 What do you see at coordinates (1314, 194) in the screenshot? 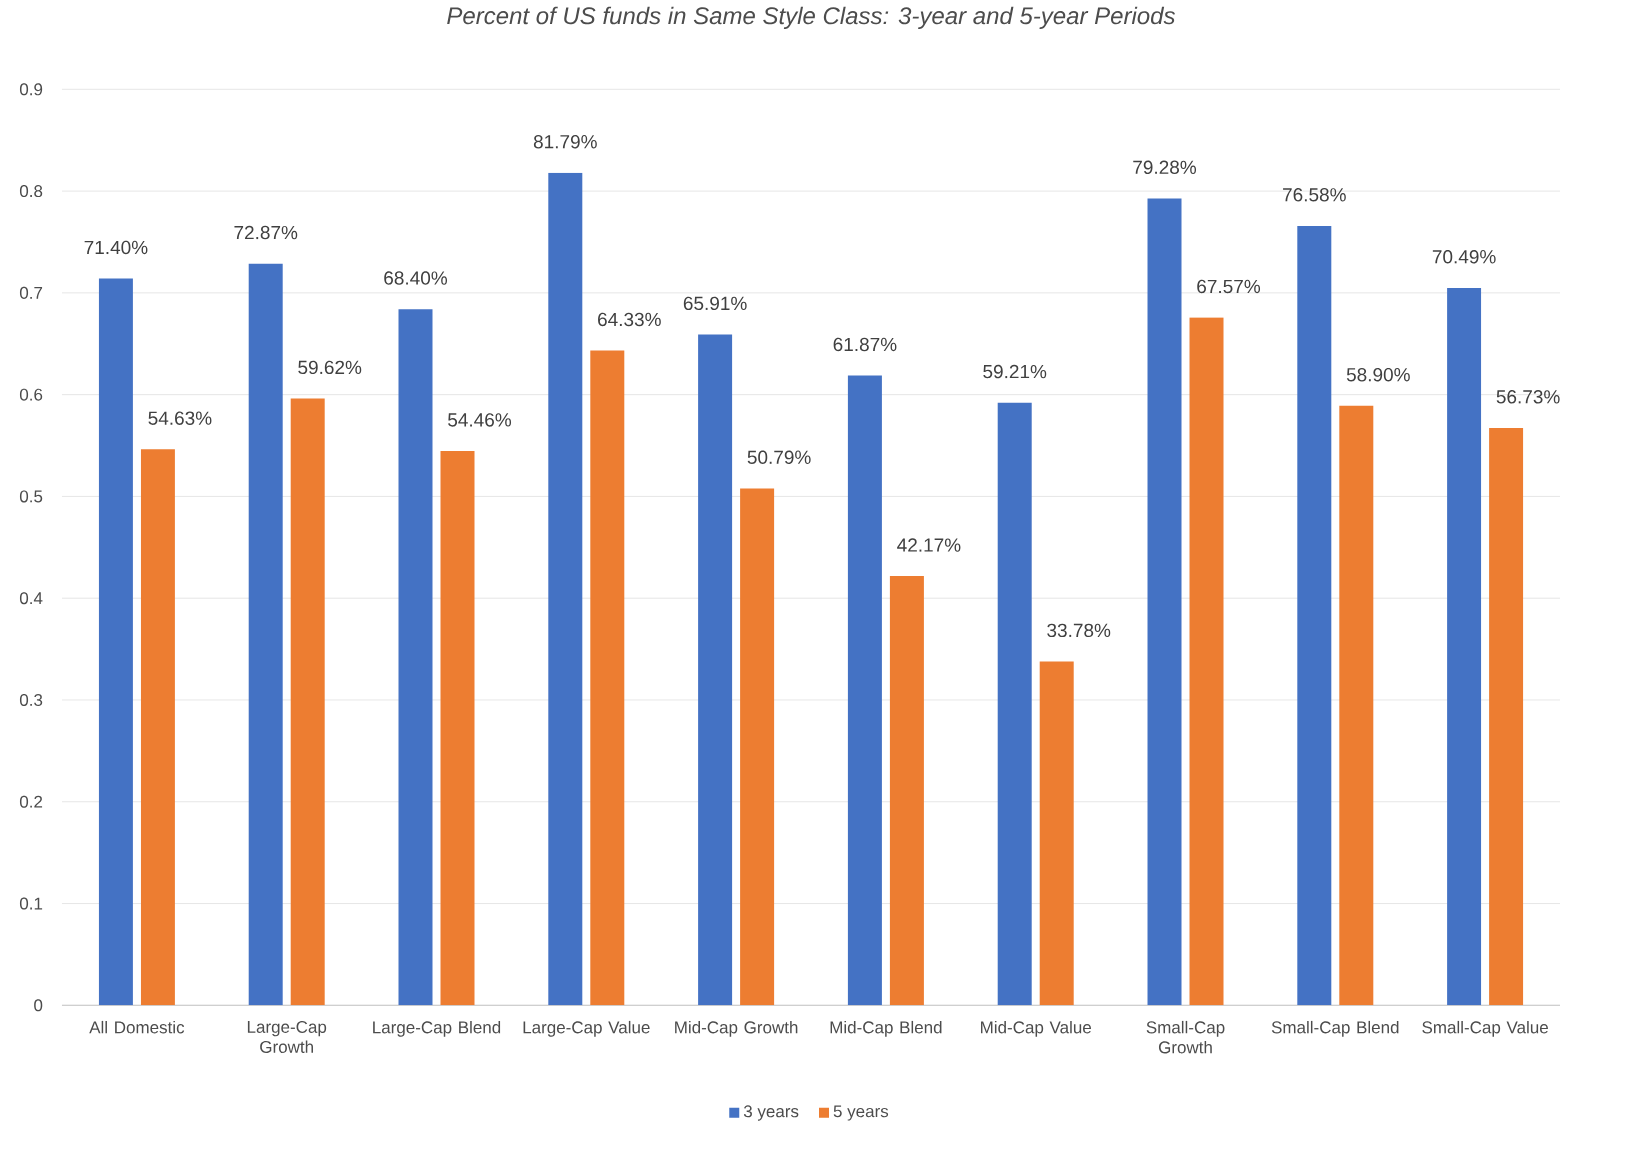
I see `data-label: 76.58%` at bounding box center [1314, 194].